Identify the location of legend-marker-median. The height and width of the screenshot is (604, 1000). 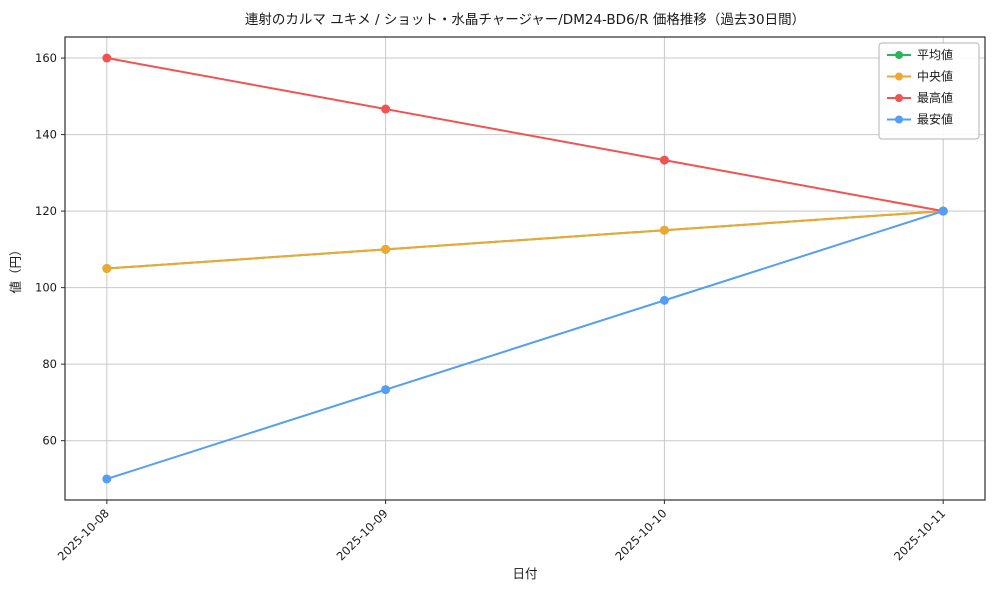
(899, 76).